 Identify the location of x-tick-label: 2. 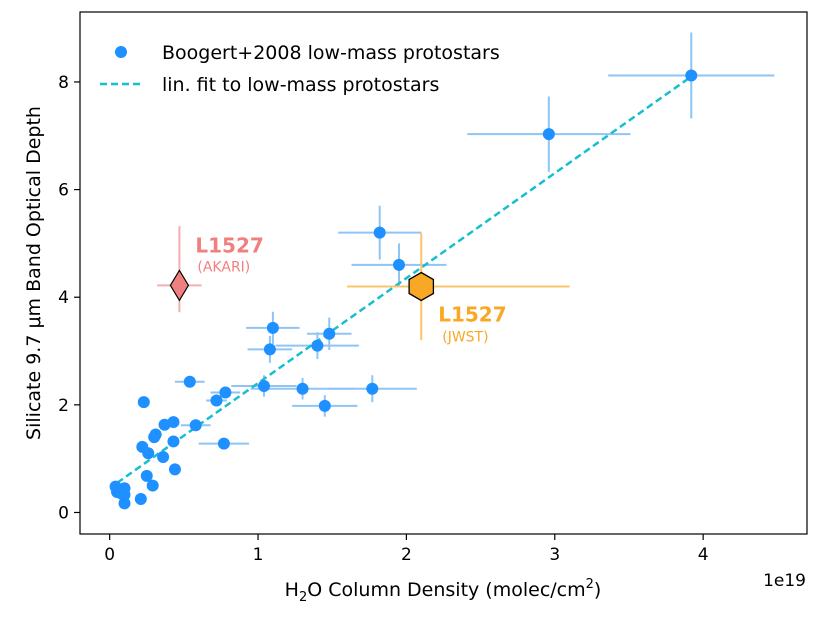
(406, 555).